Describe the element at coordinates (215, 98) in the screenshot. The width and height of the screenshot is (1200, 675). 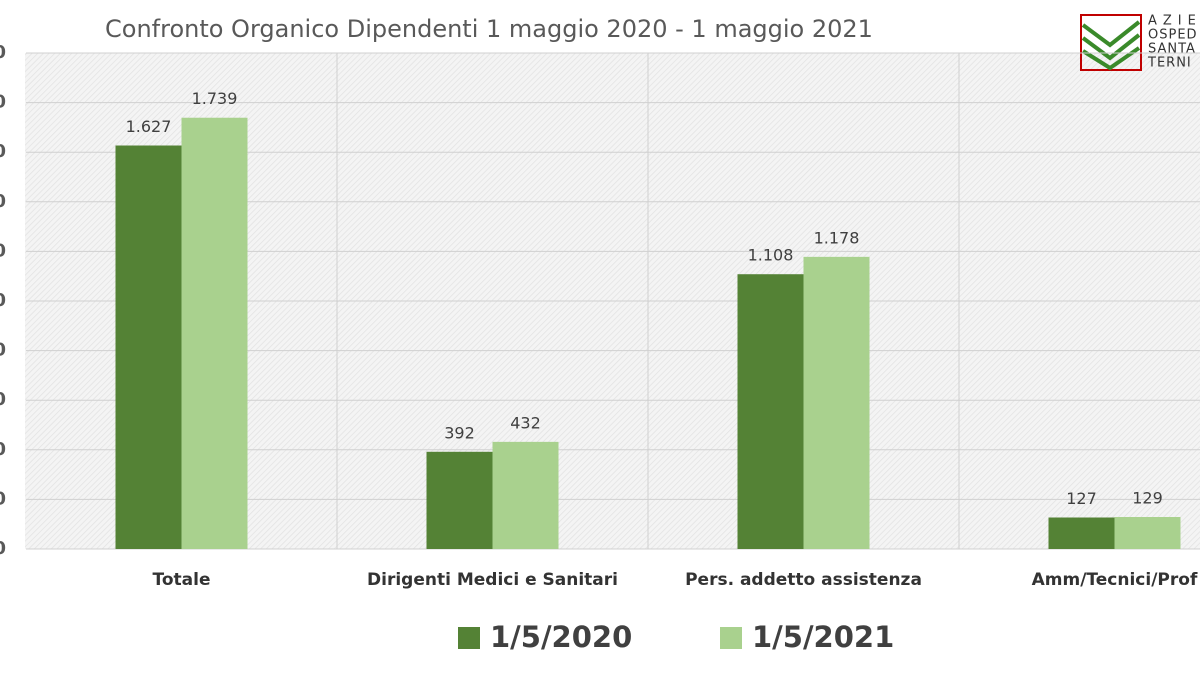
I see `data-label: 1.739` at that location.